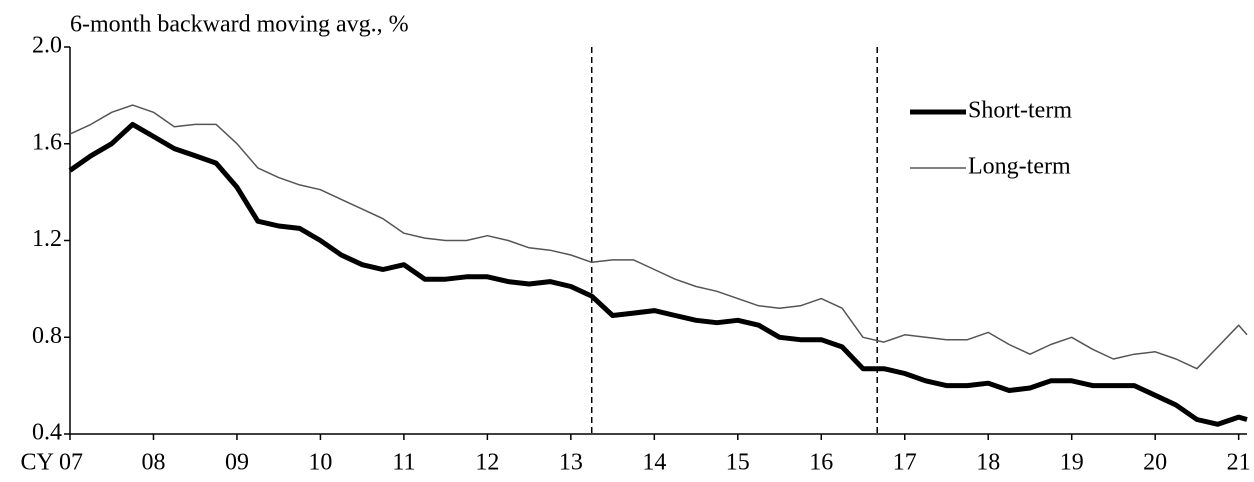 Image resolution: width=1254 pixels, height=482 pixels. What do you see at coordinates (47, 142) in the screenshot?
I see `y-tick-label: 1.6` at bounding box center [47, 142].